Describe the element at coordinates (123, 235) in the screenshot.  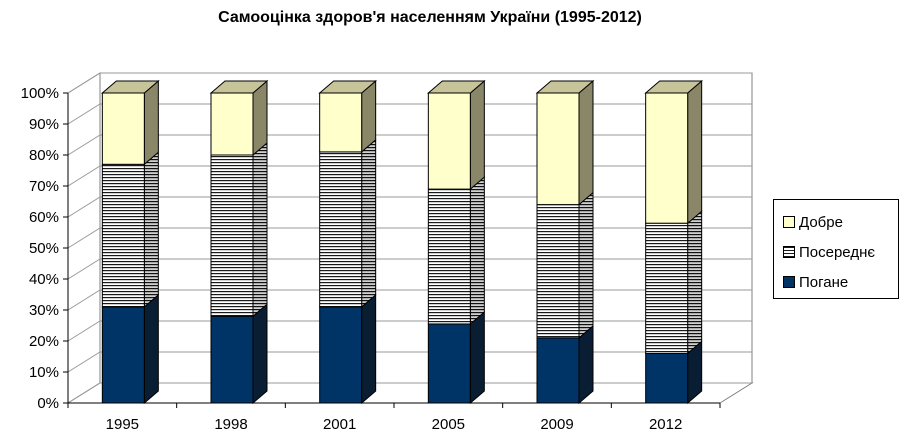
I see `bar-Посереднє-1995` at that location.